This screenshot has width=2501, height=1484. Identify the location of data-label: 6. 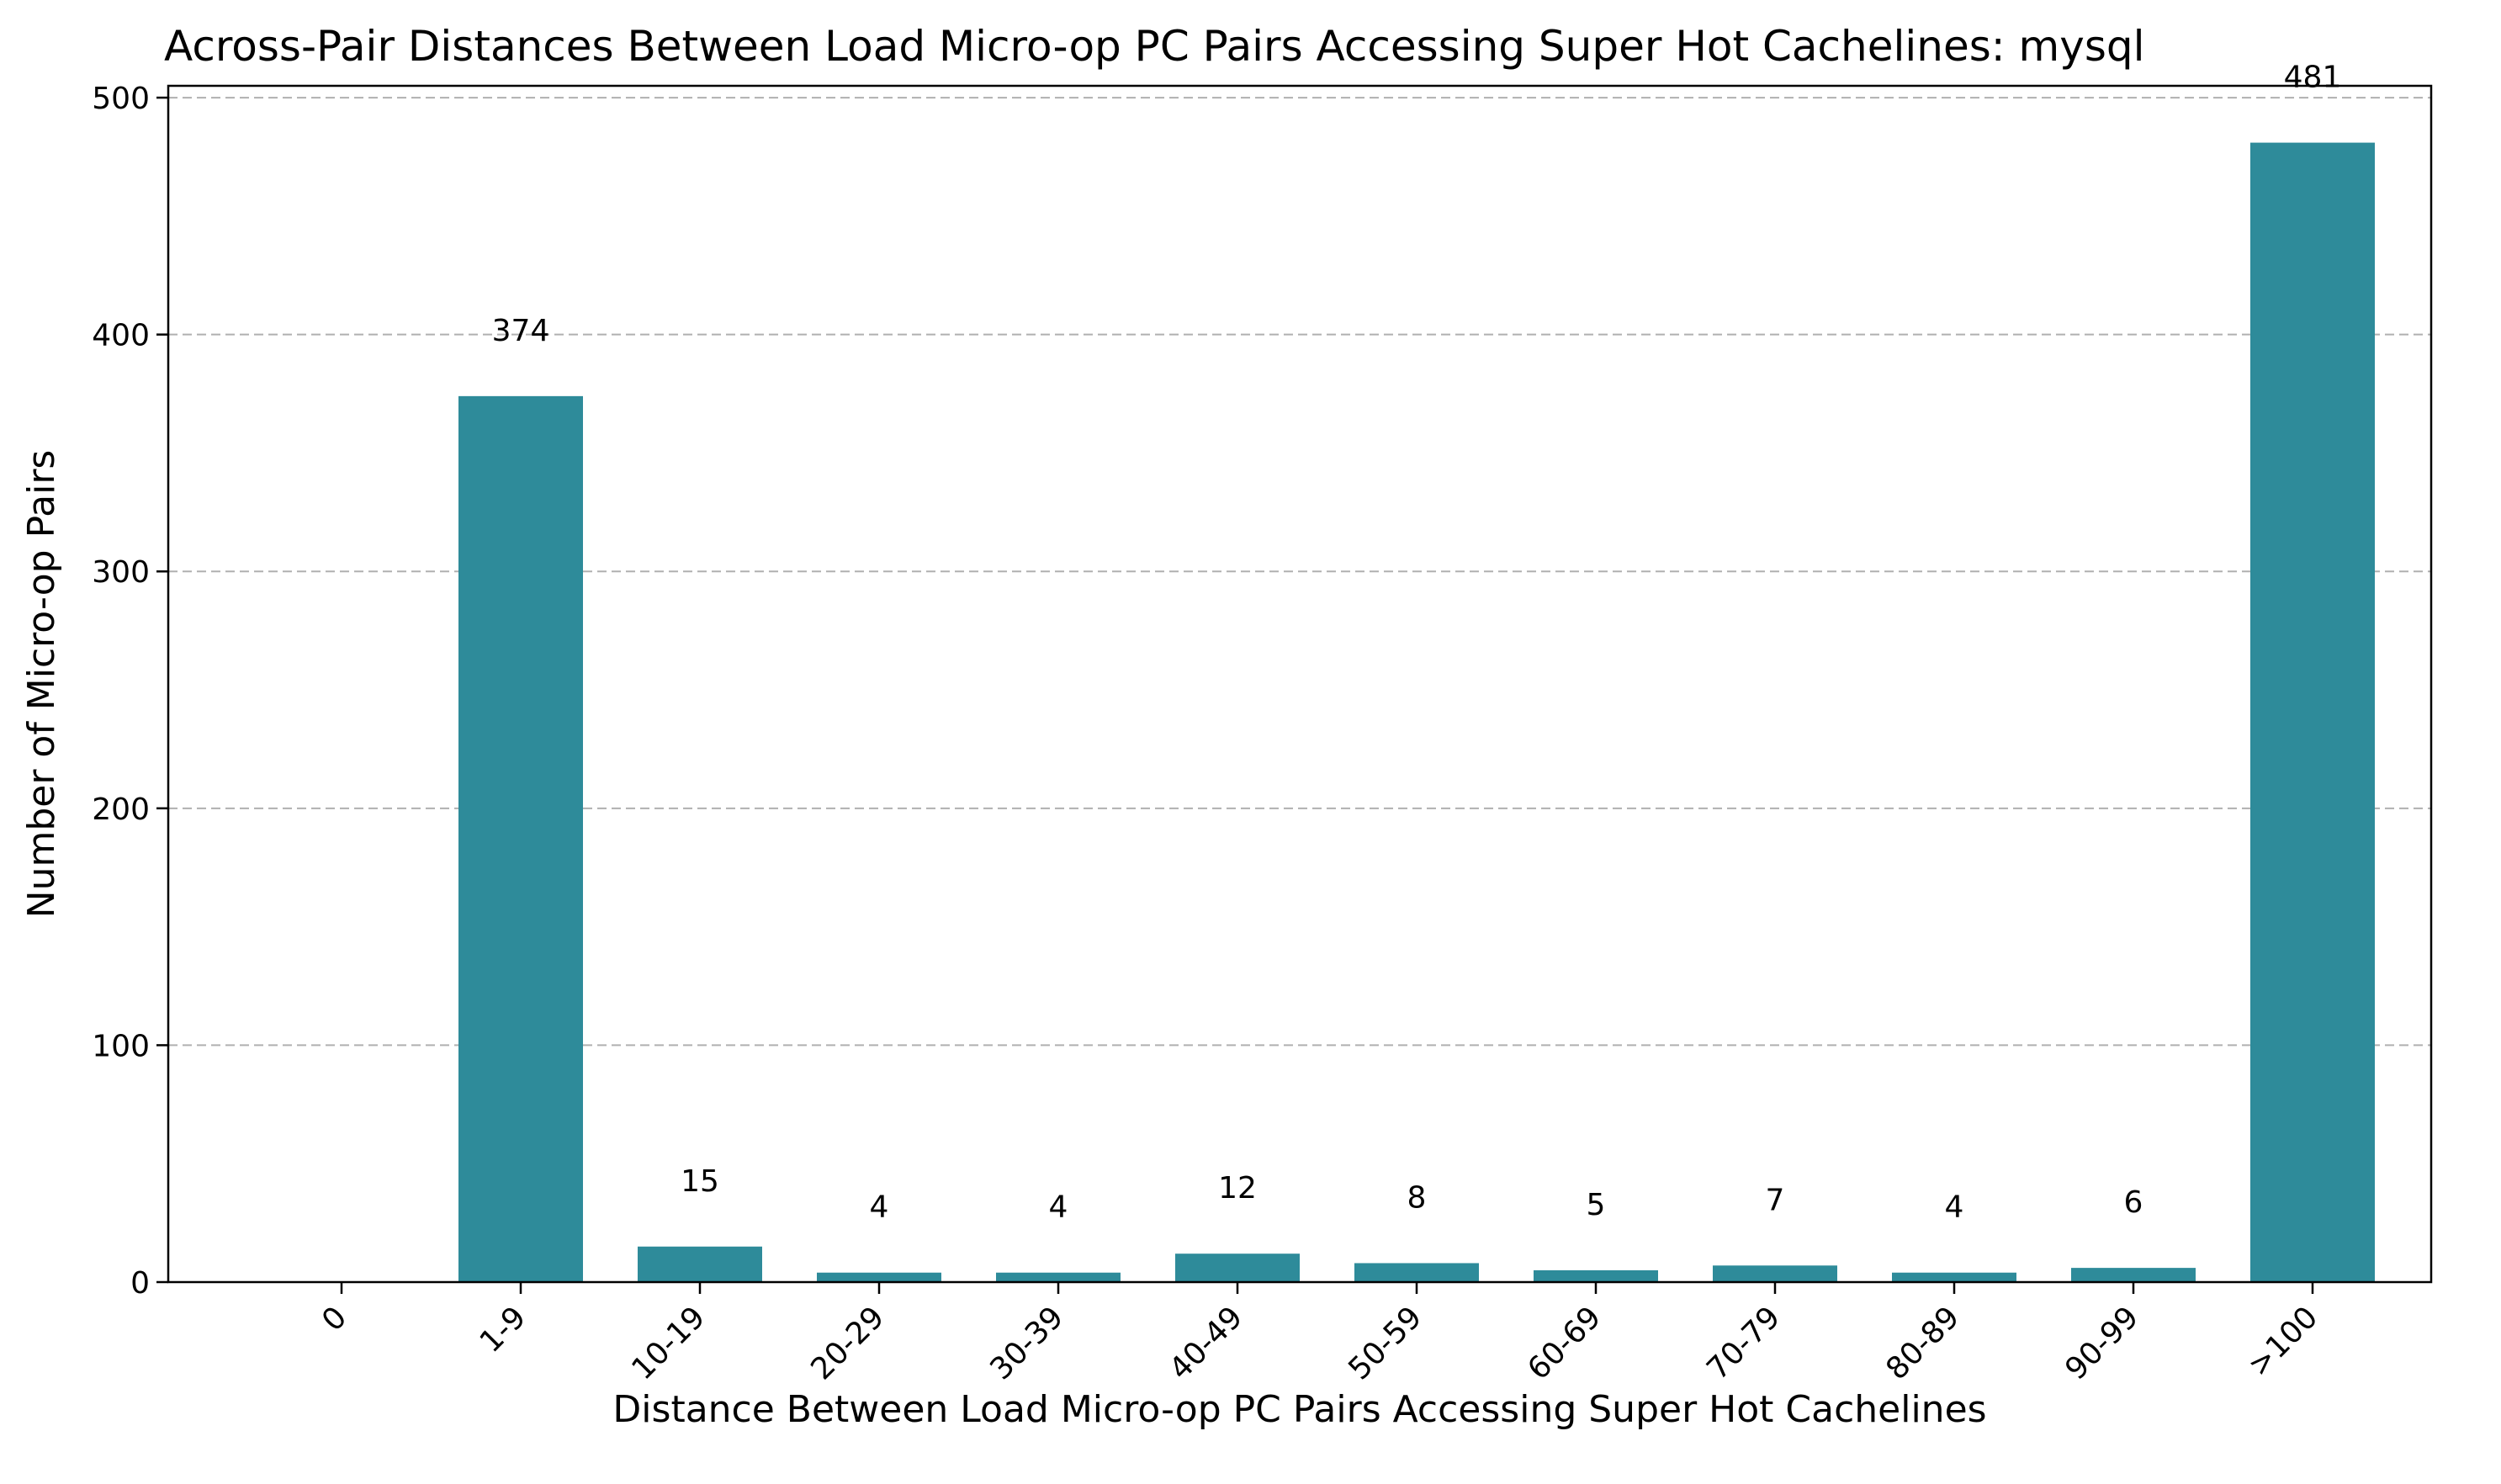
(2133, 1202).